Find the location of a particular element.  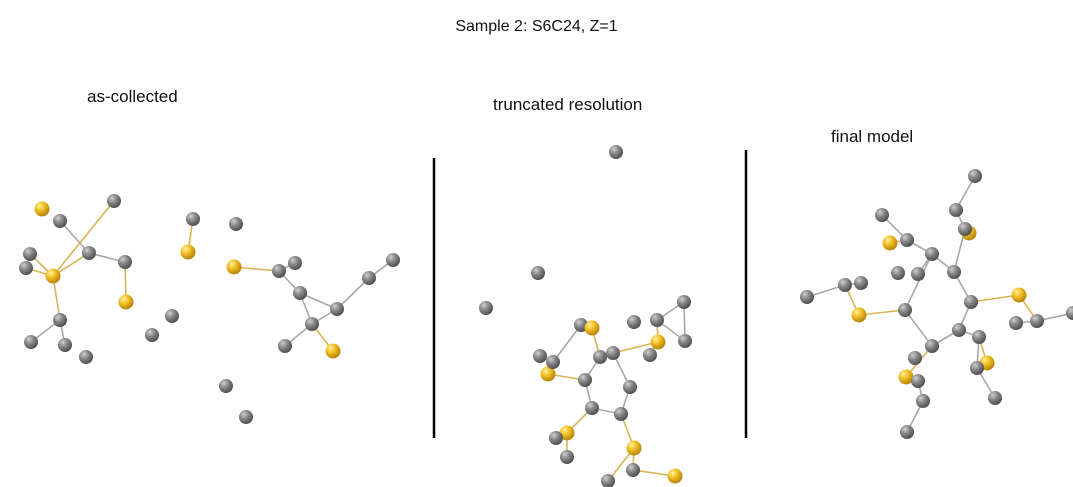

as-collected-bond is located at coordinates (83, 238).